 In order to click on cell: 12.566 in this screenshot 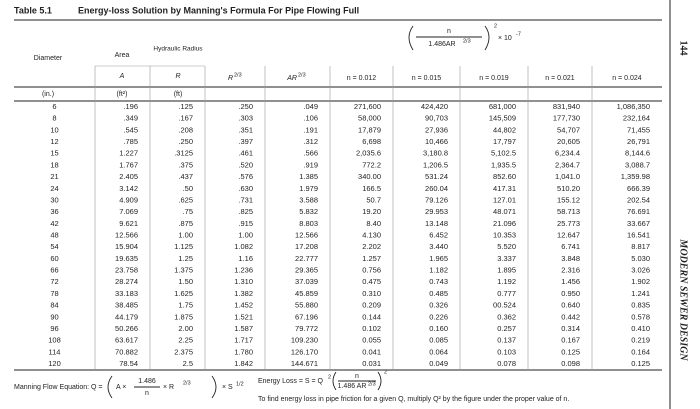, I will do `click(306, 234)`.